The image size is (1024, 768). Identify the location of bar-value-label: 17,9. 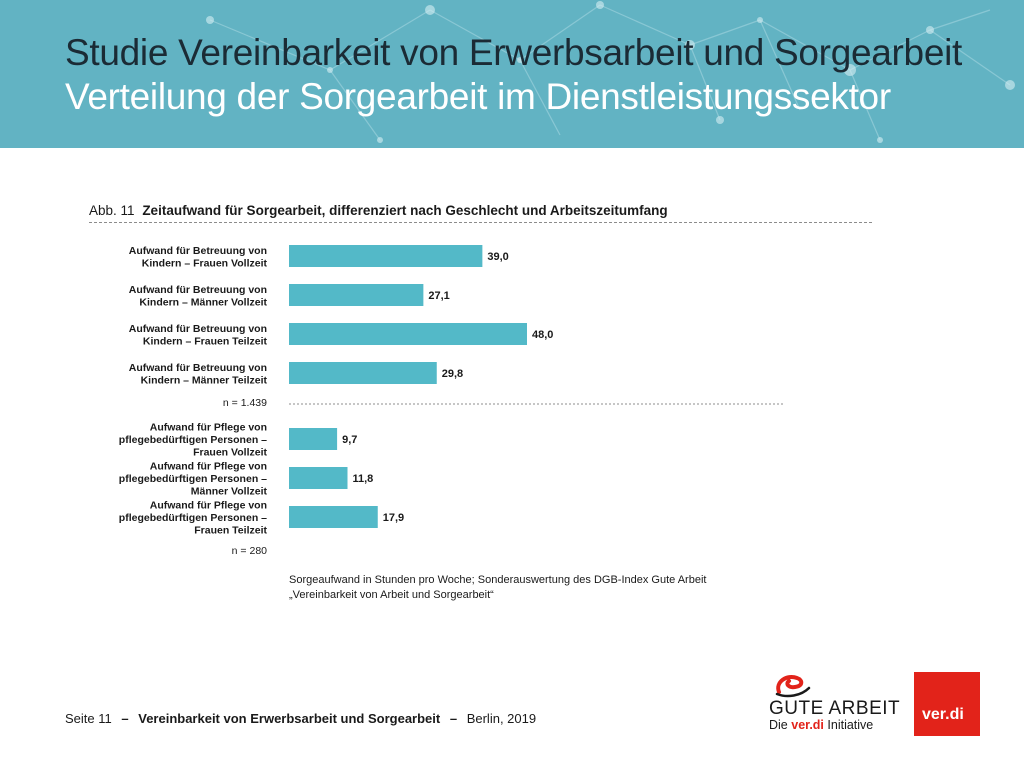
(393, 518).